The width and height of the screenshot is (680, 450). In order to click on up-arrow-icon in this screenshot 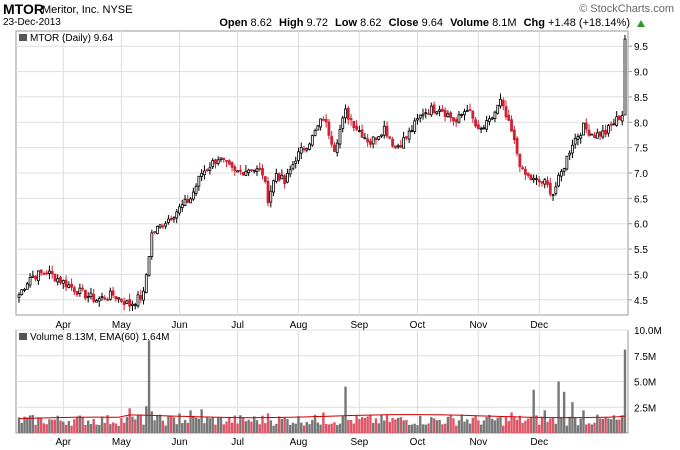, I will do `click(641, 23)`.